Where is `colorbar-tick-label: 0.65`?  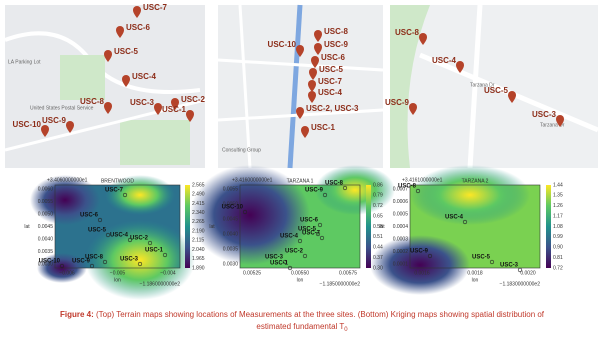 colorbar-tick-label: 0.65 is located at coordinates (378, 216).